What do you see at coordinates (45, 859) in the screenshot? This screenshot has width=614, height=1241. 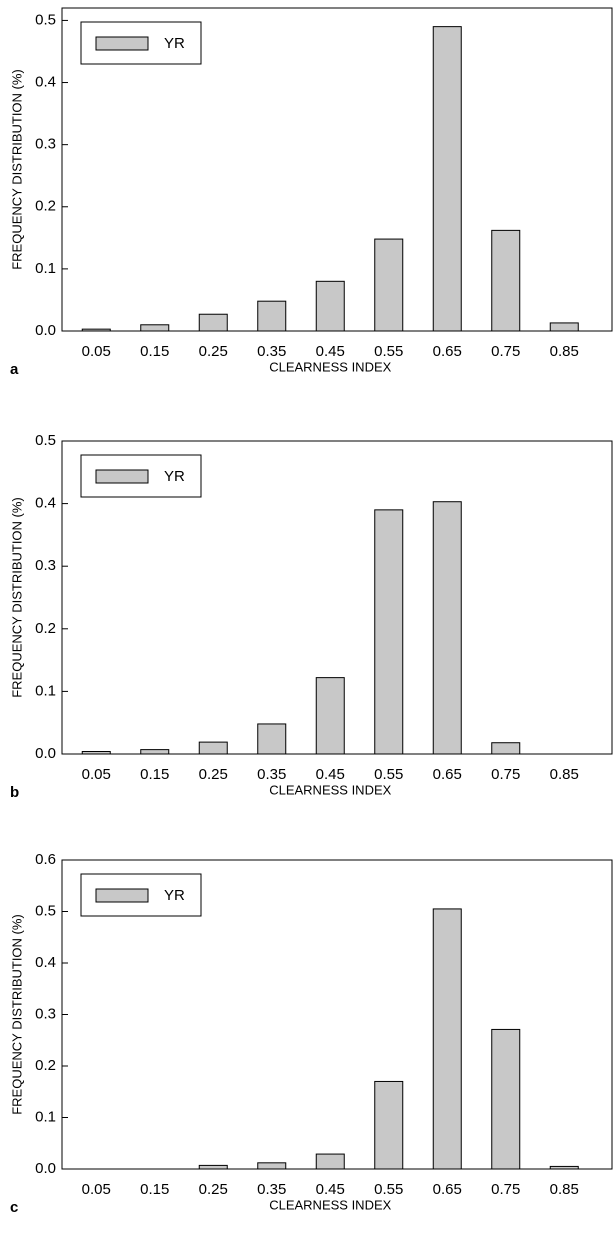 I see `y-tick-label: 0.6` at bounding box center [45, 859].